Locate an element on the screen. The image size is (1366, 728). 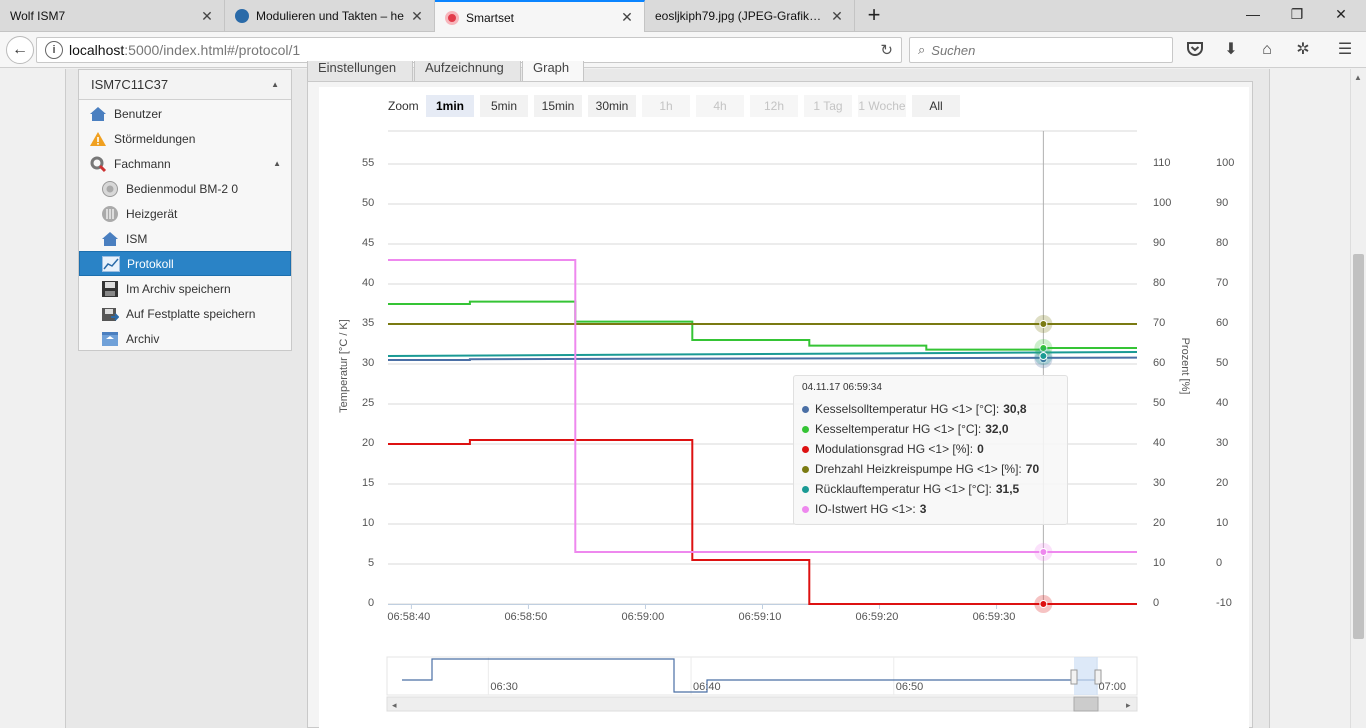
wordpress-icon is located at coordinates (242, 16).